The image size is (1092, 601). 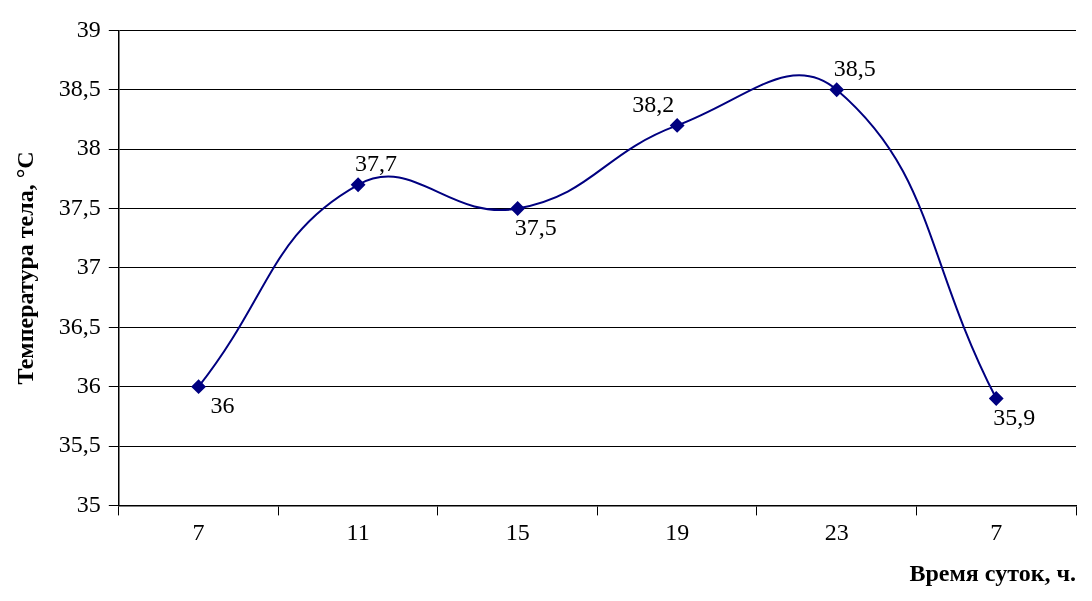 I want to click on y-tick-label: 35,5, so click(x=79, y=444).